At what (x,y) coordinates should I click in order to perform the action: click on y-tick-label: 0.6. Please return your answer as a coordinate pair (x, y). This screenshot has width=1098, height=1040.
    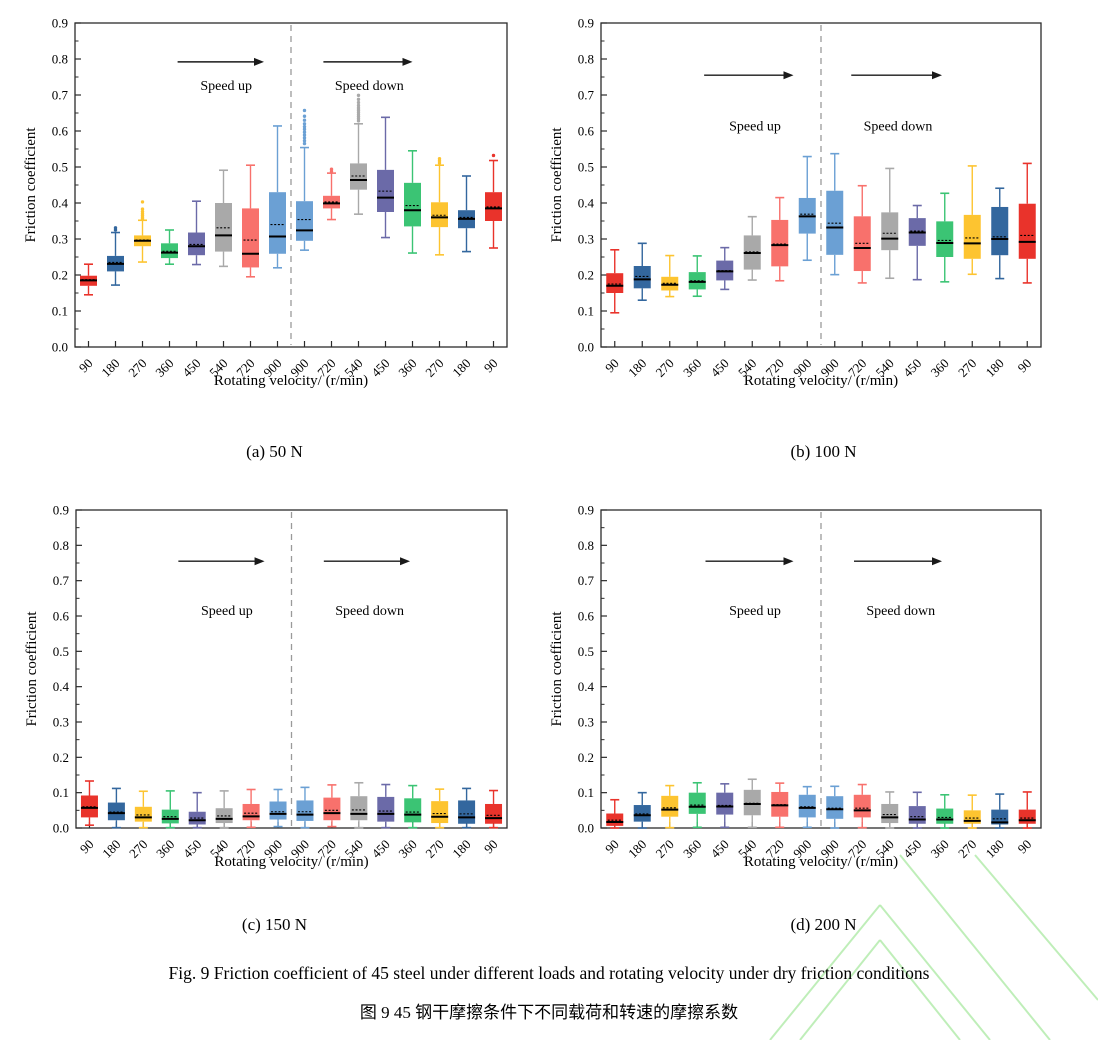
    Looking at the image, I should click on (586, 131).